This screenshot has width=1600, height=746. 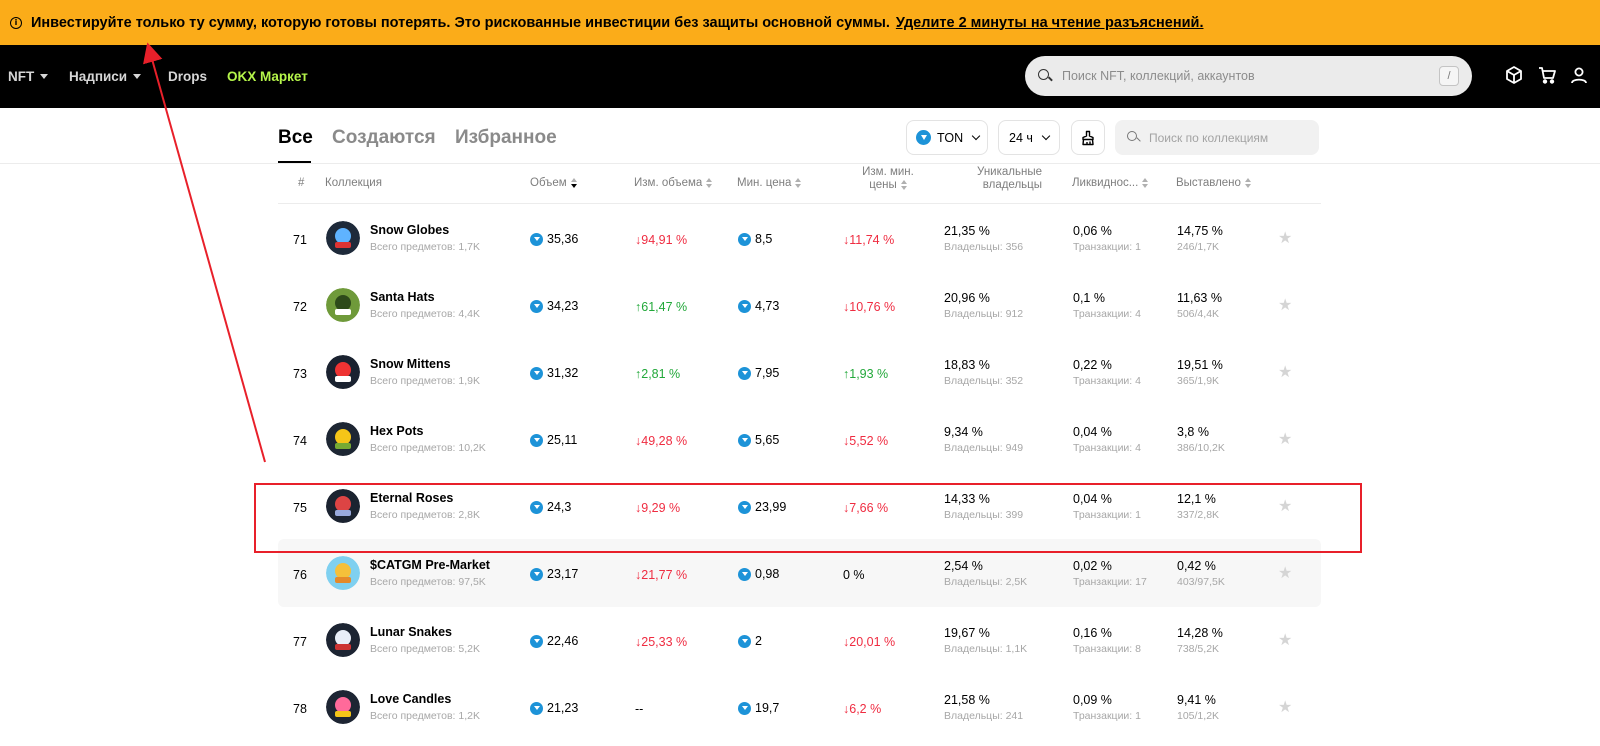 What do you see at coordinates (300, 508) in the screenshot?
I see `row-rank: 75` at bounding box center [300, 508].